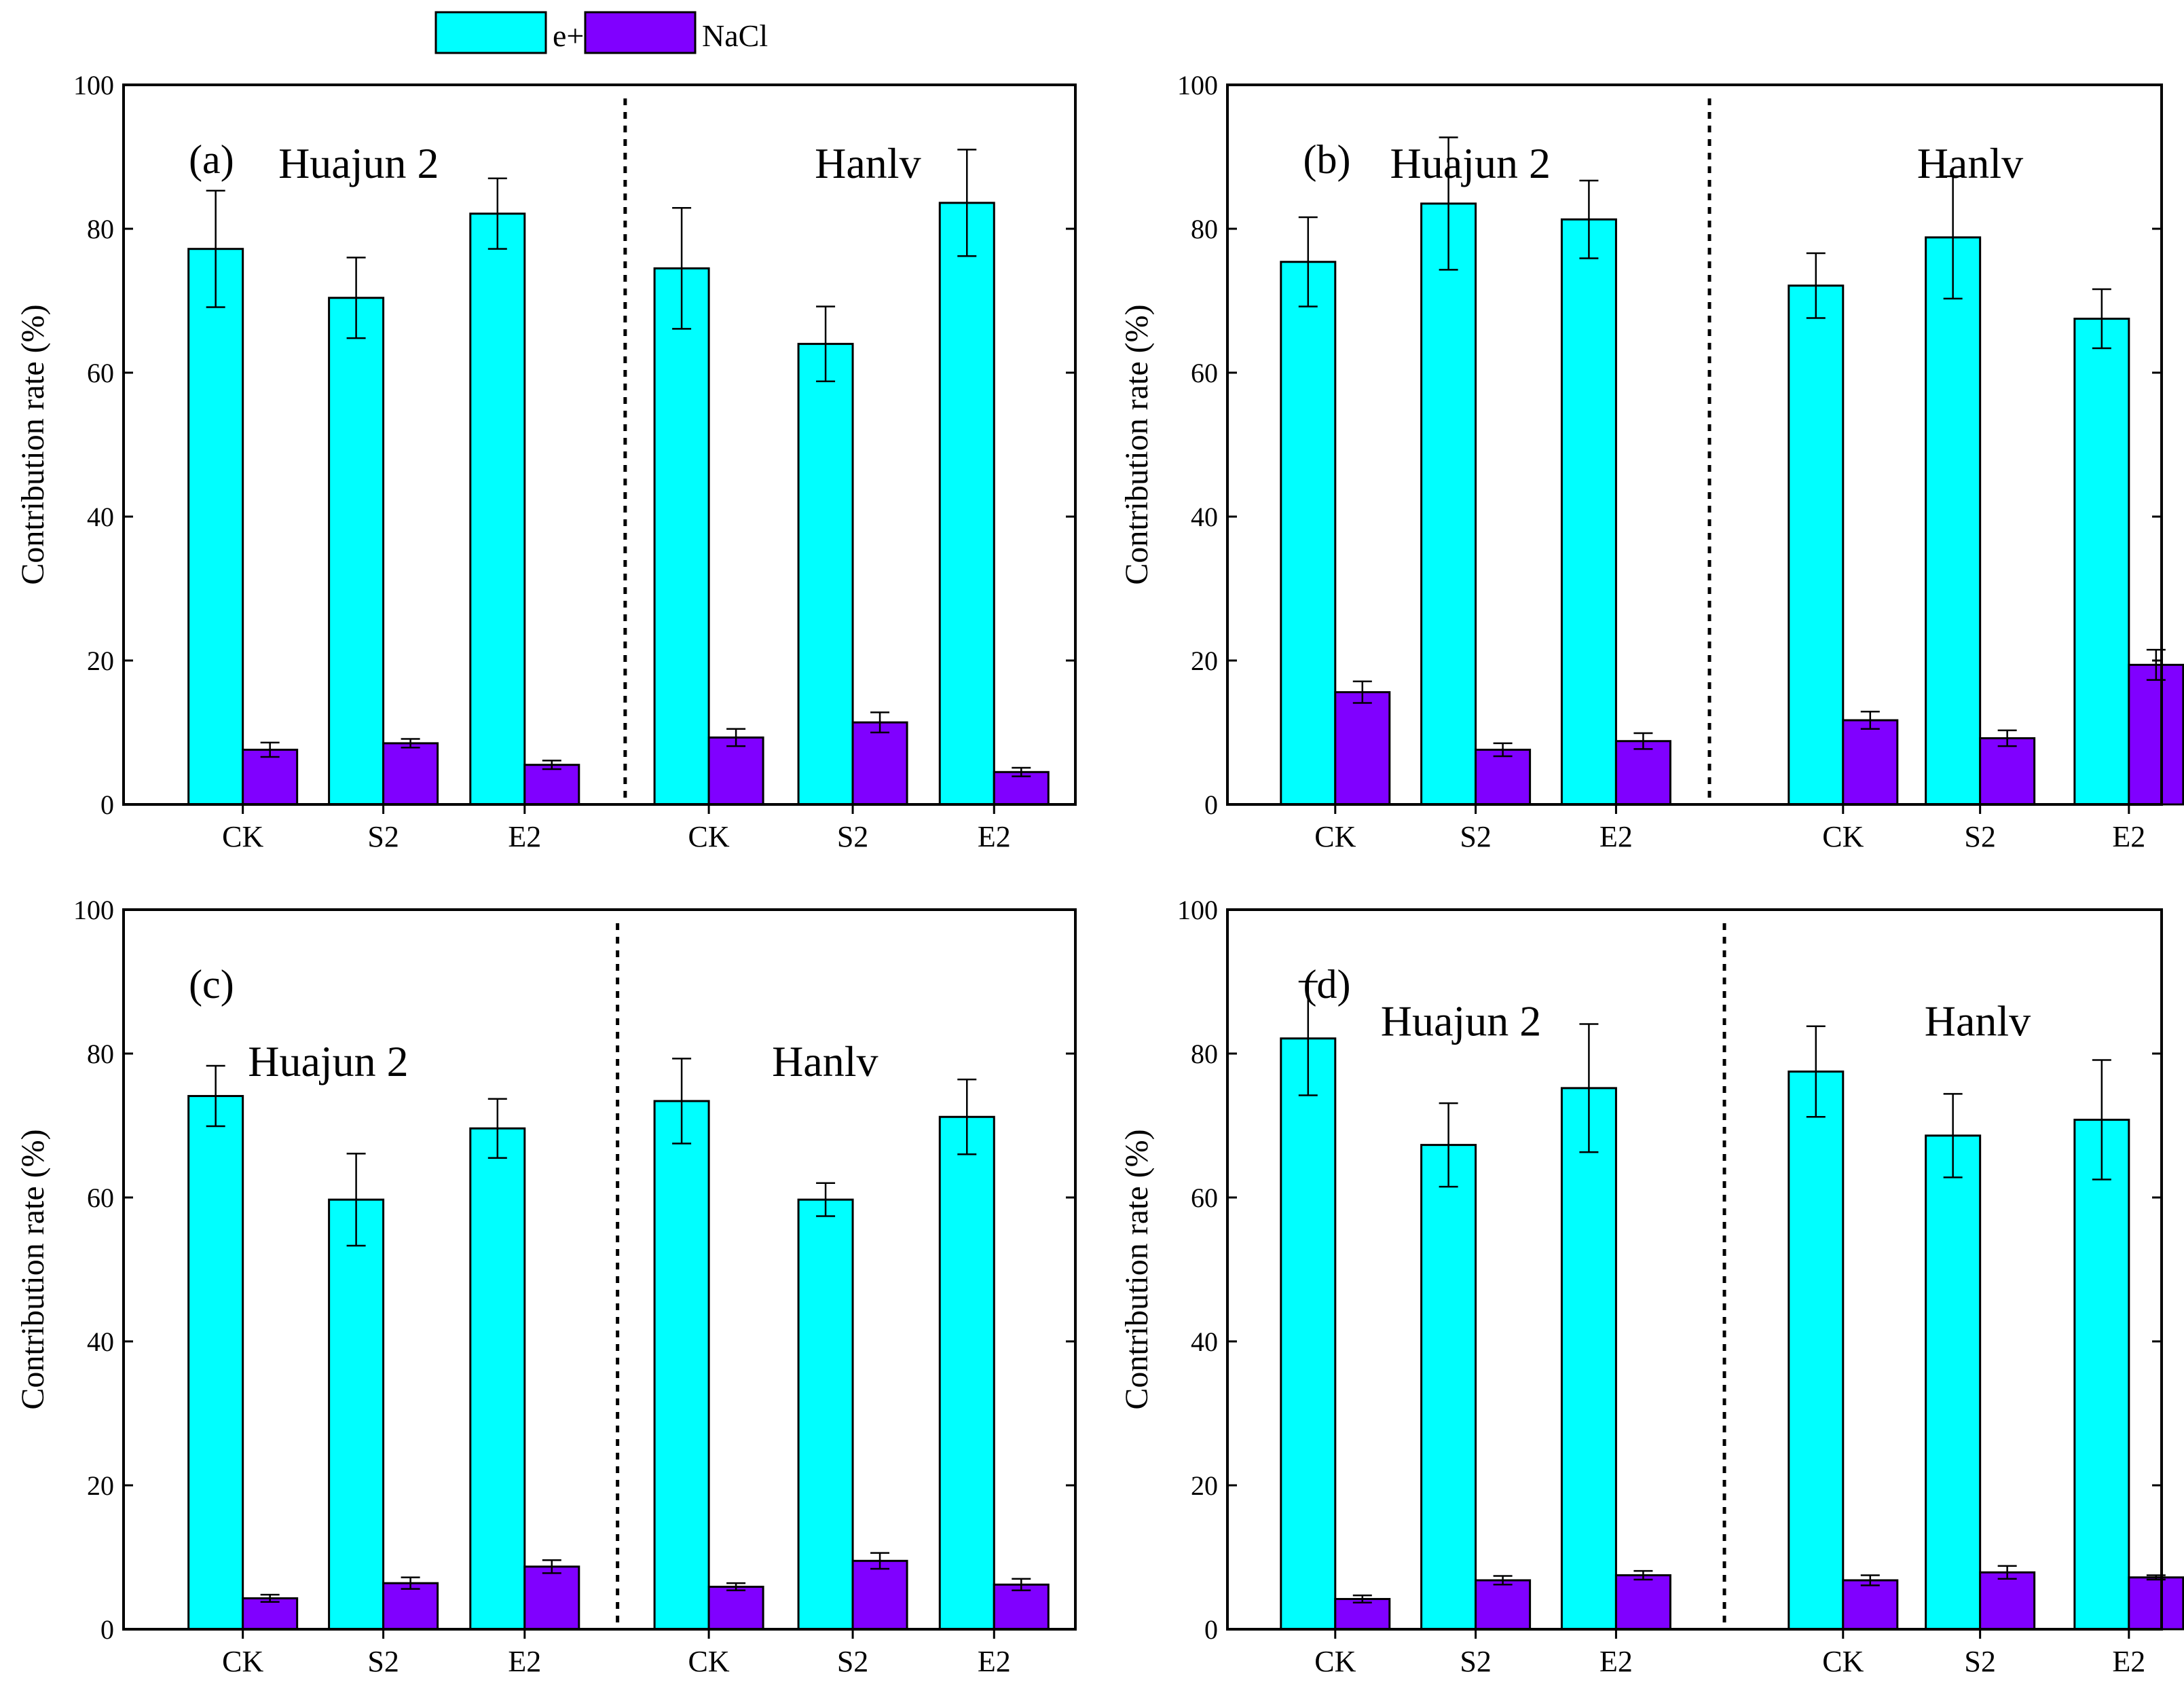 Image resolution: width=2184 pixels, height=1691 pixels. What do you see at coordinates (1327, 159) in the screenshot?
I see `panel-label: (b)` at bounding box center [1327, 159].